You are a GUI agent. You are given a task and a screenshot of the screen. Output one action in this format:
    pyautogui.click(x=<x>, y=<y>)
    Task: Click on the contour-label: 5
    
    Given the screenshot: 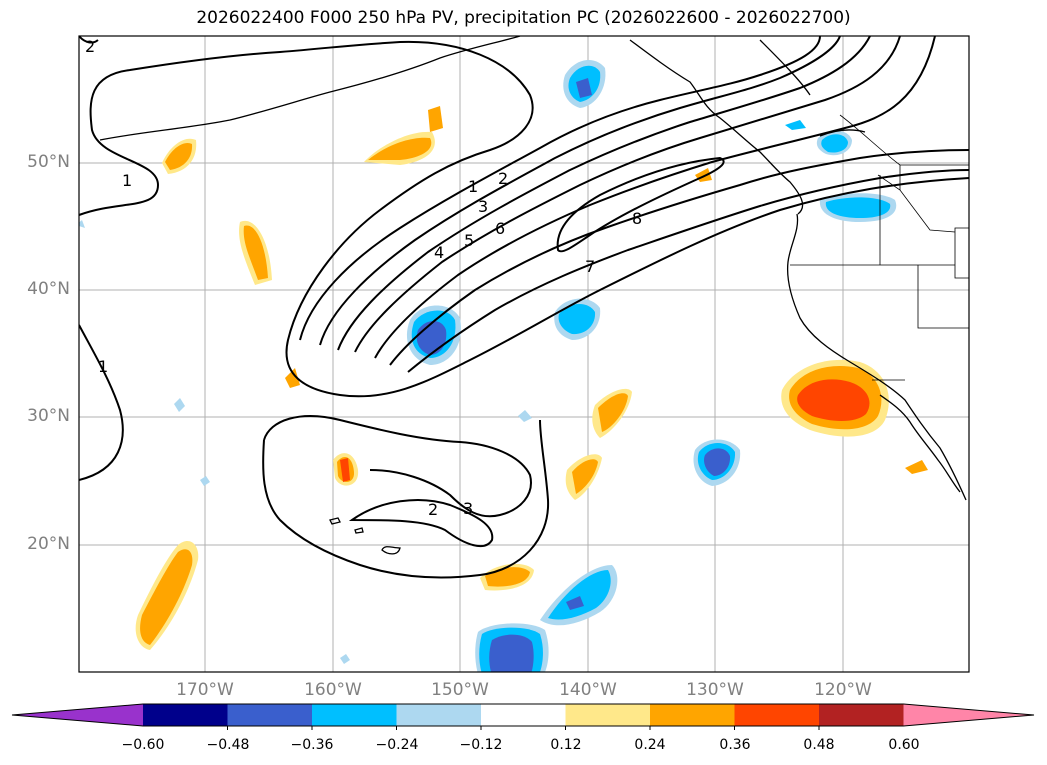 What is the action you would take?
    pyautogui.click(x=469, y=240)
    